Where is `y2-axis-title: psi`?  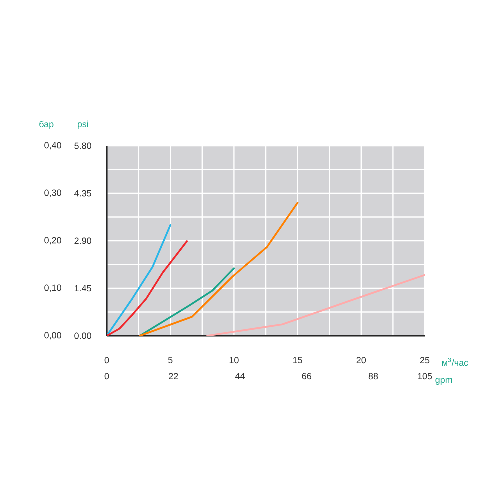
y2-axis-title: psi is located at coordinates (83, 125).